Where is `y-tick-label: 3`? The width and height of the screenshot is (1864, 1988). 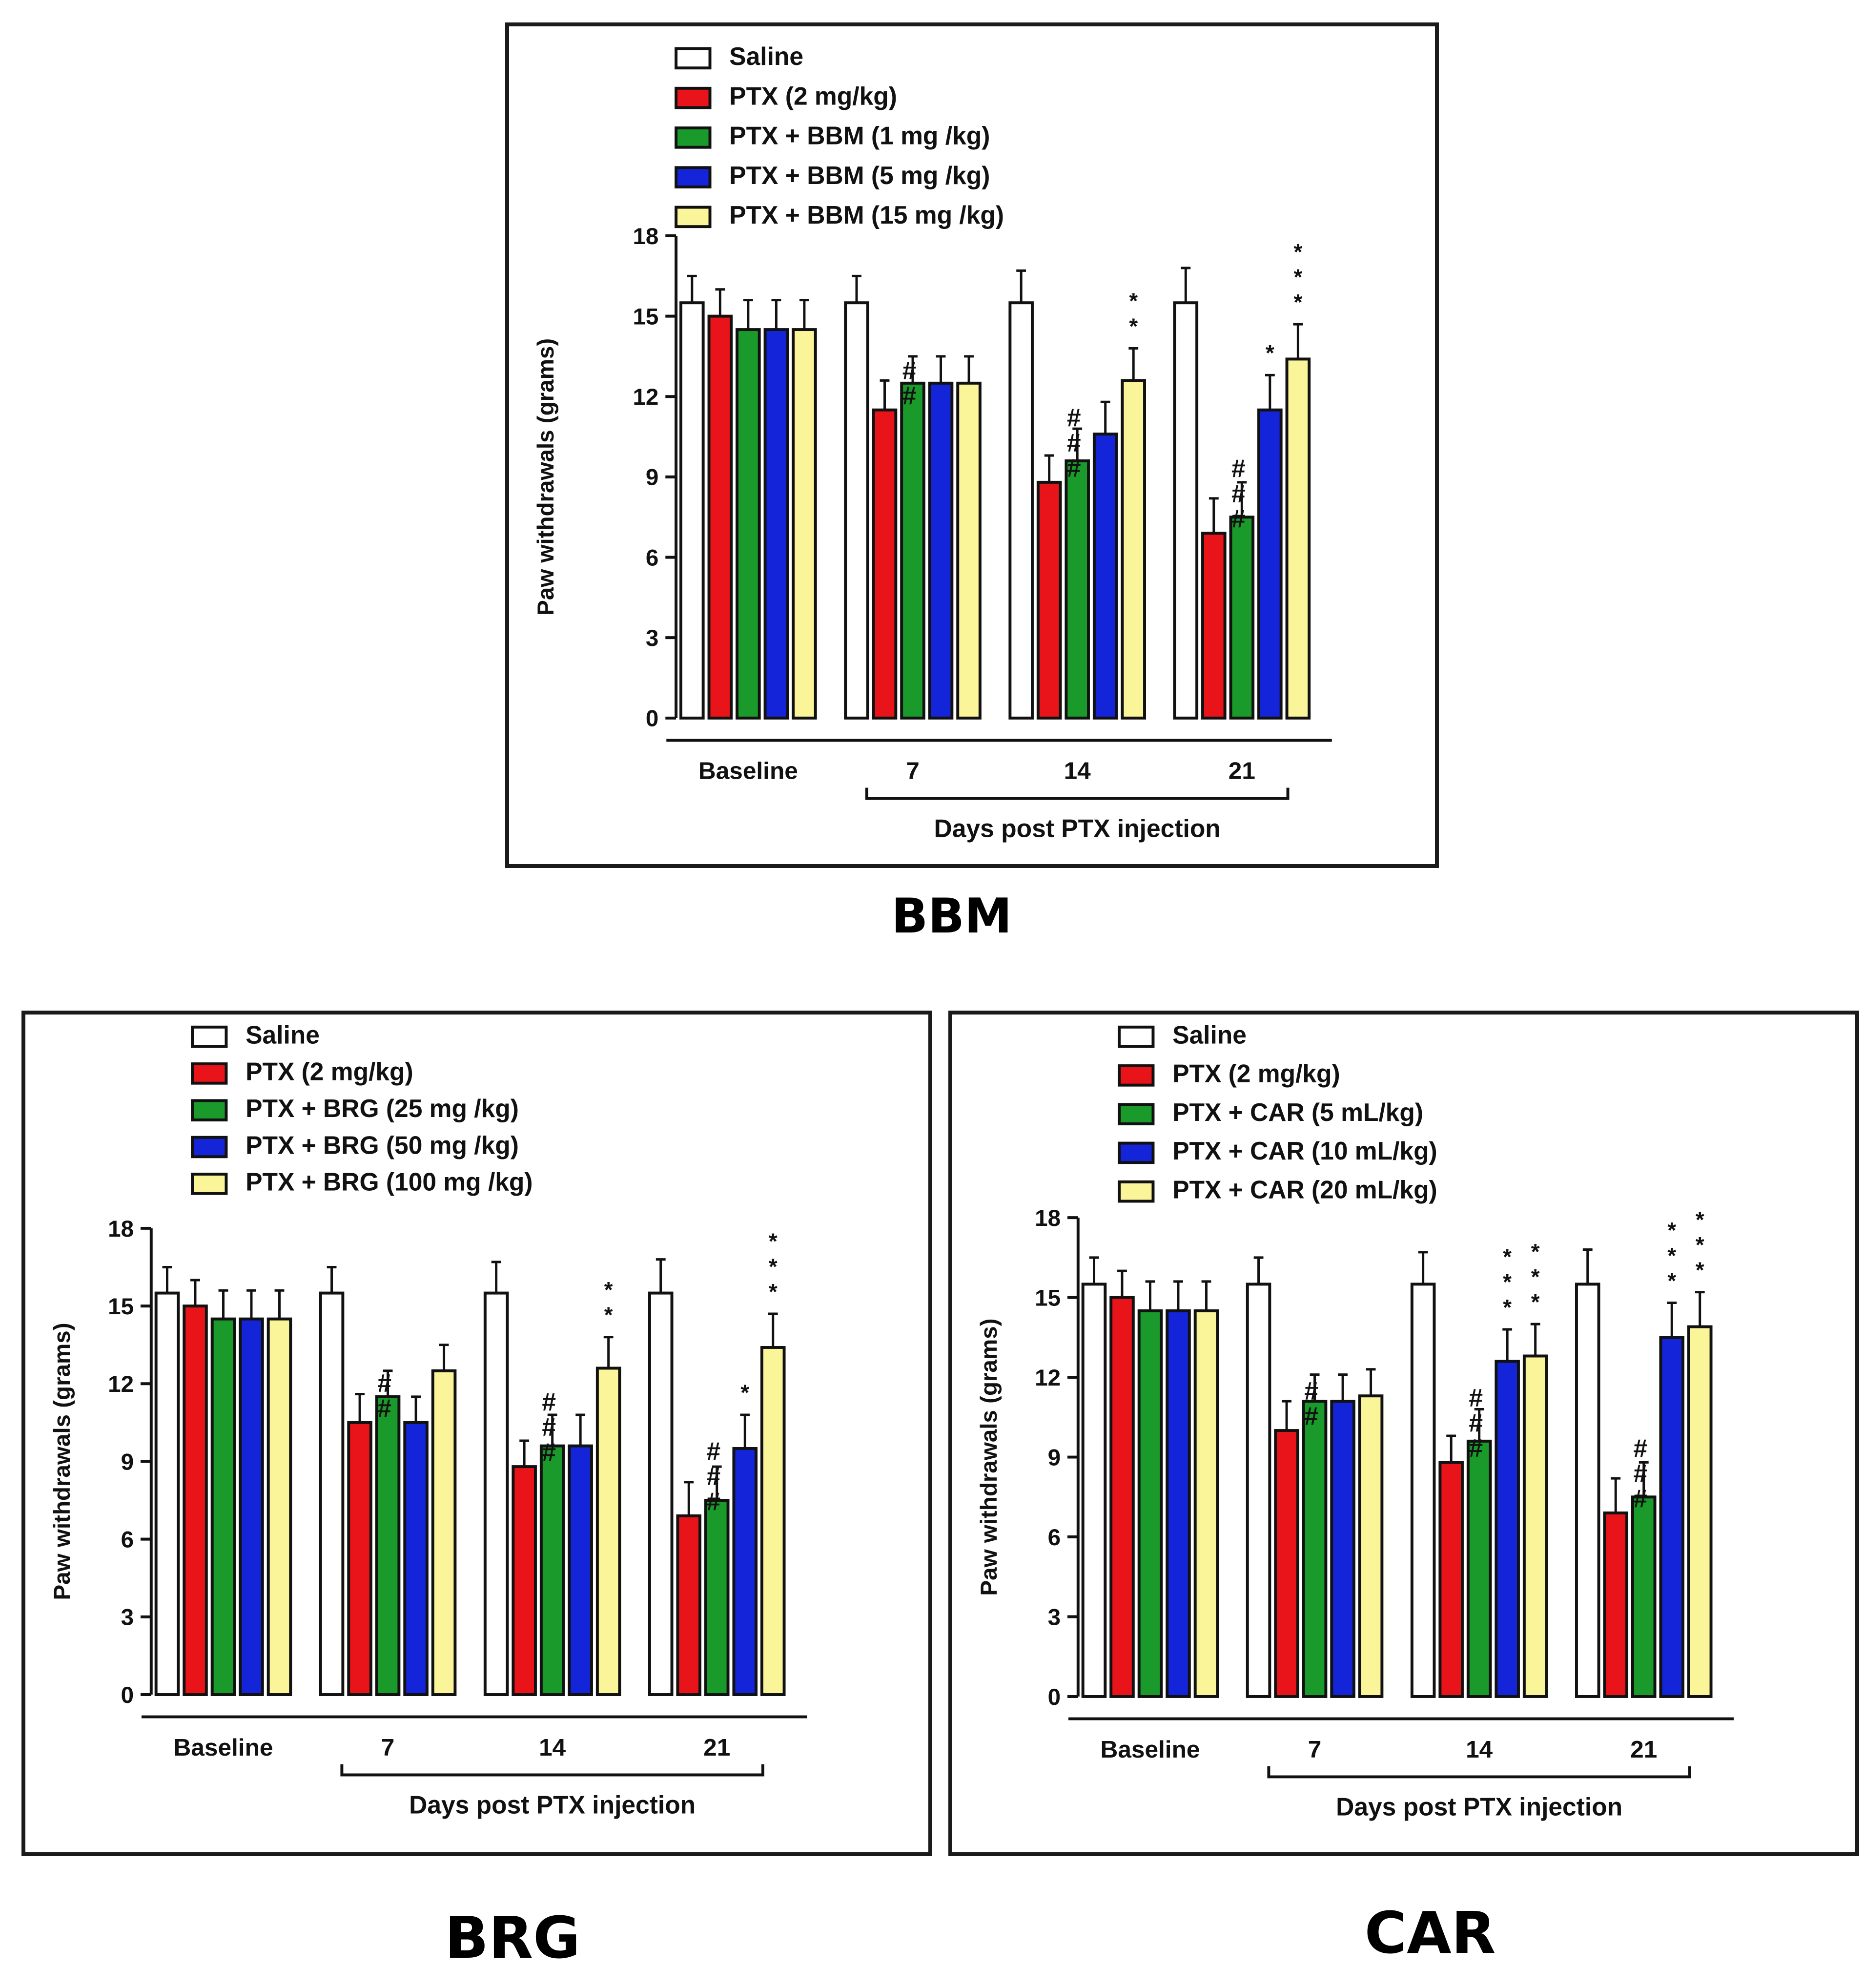
y-tick-label: 3 is located at coordinates (652, 638).